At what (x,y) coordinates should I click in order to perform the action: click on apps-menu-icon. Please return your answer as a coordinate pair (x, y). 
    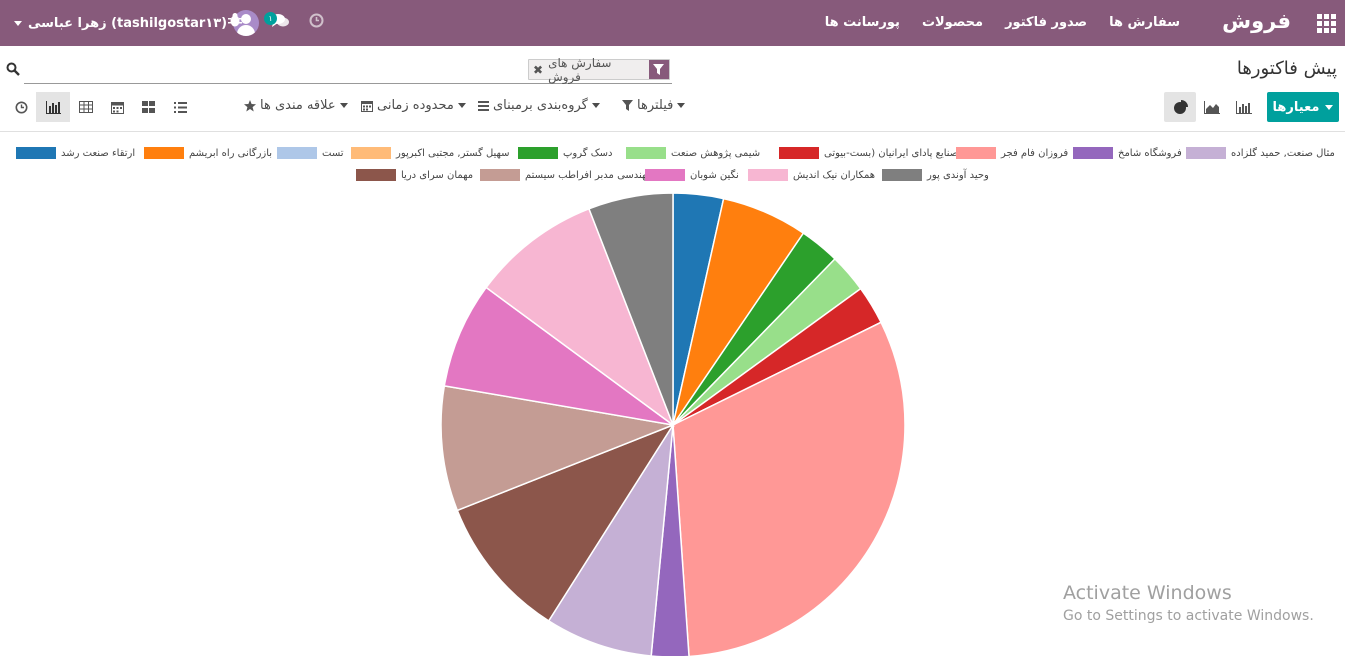
    Looking at the image, I should click on (1326, 23).